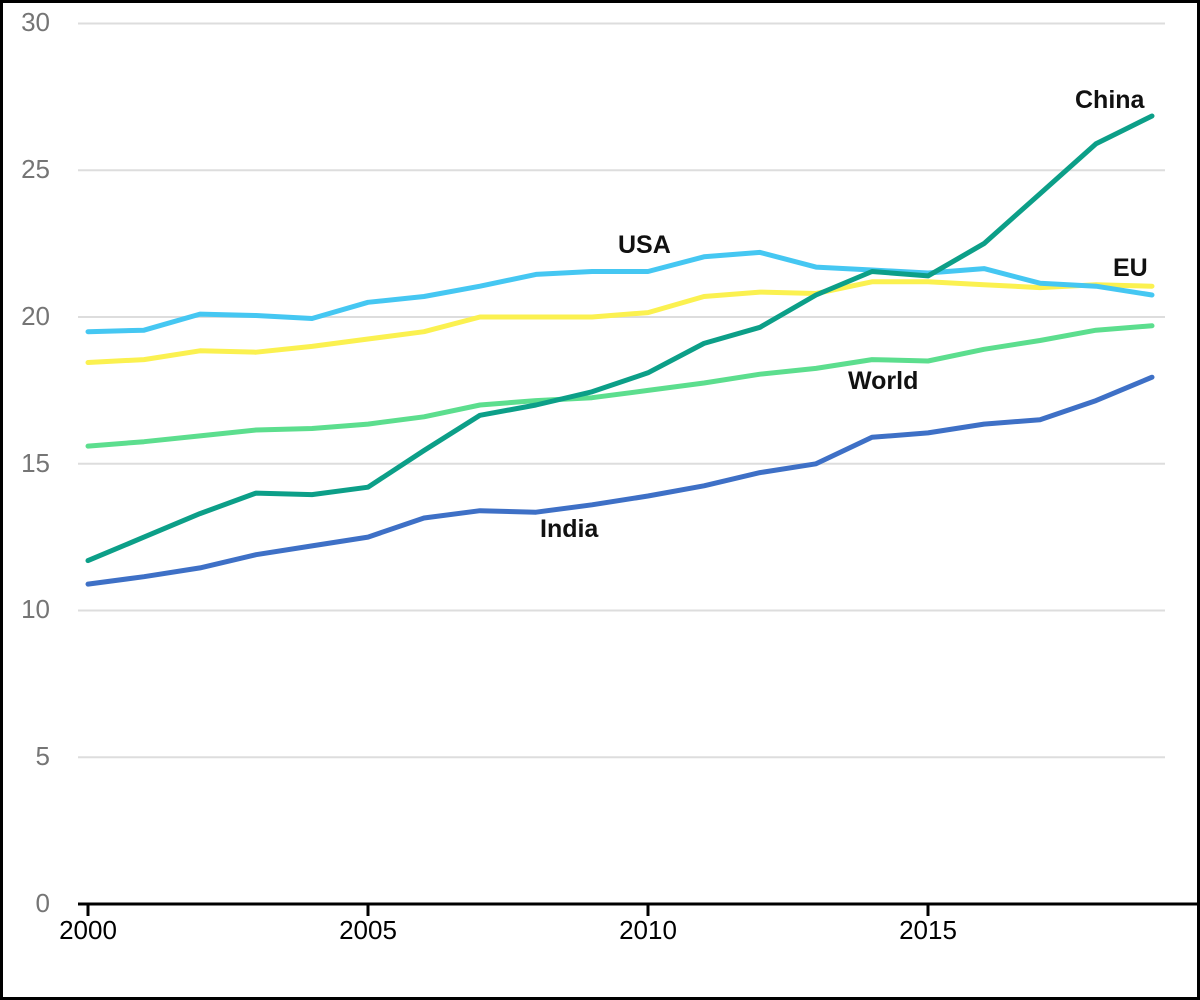  Describe the element at coordinates (35, 463) in the screenshot. I see `y-axis-tick-label: 15` at that location.